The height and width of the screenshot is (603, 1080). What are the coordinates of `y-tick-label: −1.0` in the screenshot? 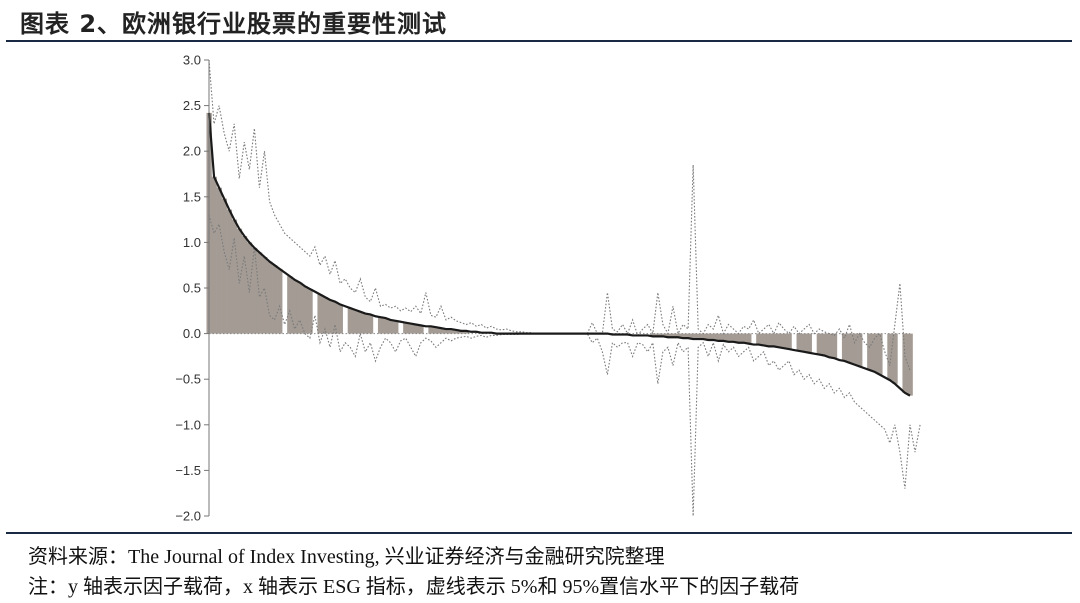 It's located at (188, 424).